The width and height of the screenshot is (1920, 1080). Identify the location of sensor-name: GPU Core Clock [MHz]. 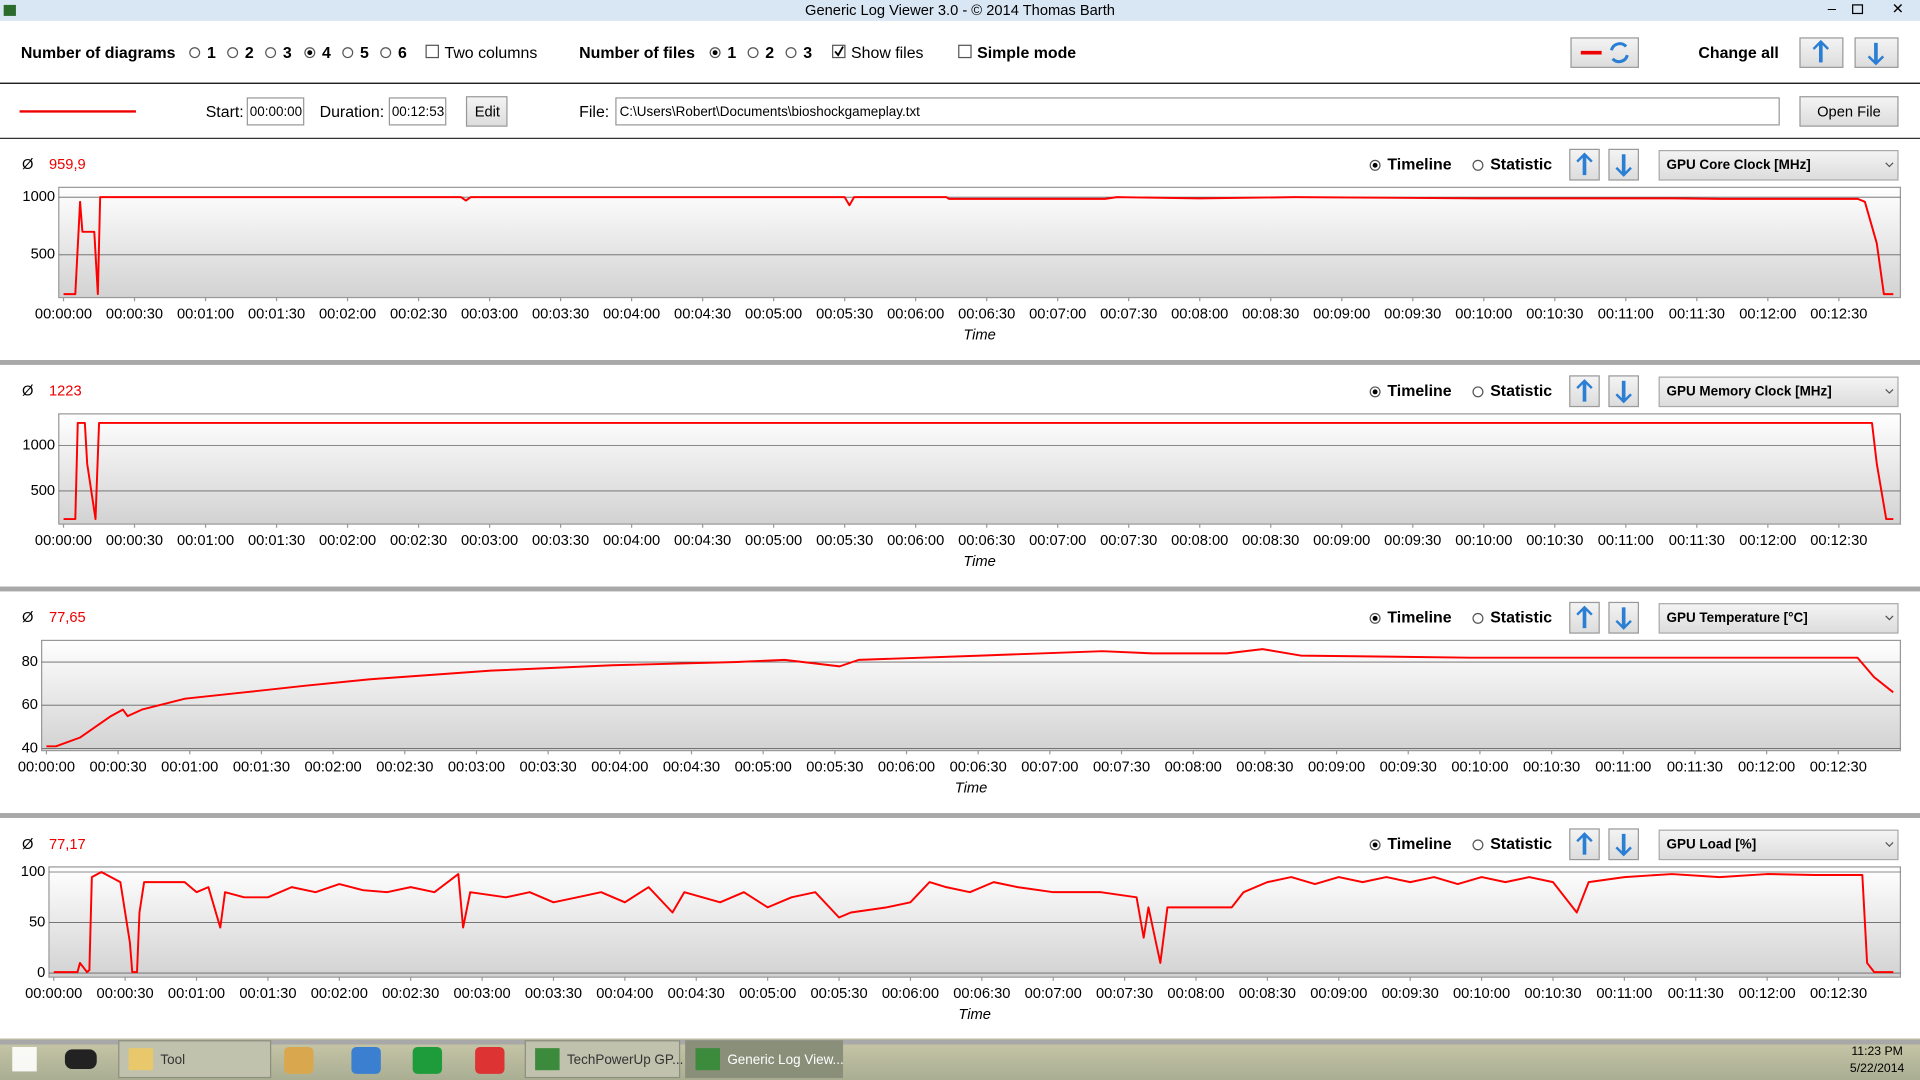
(1739, 164).